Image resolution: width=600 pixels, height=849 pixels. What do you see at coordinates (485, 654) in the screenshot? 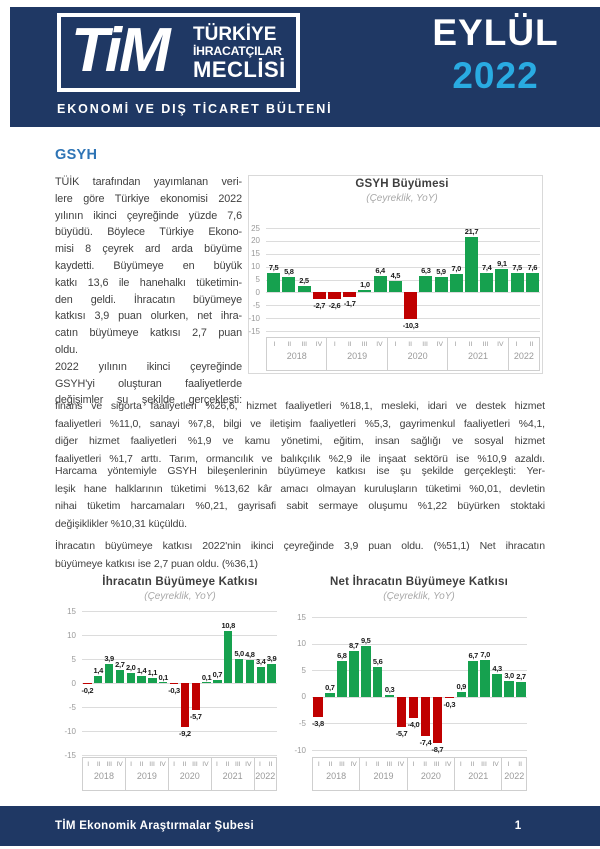
I see `chart-3-bar-value-label: 7,0` at bounding box center [485, 654].